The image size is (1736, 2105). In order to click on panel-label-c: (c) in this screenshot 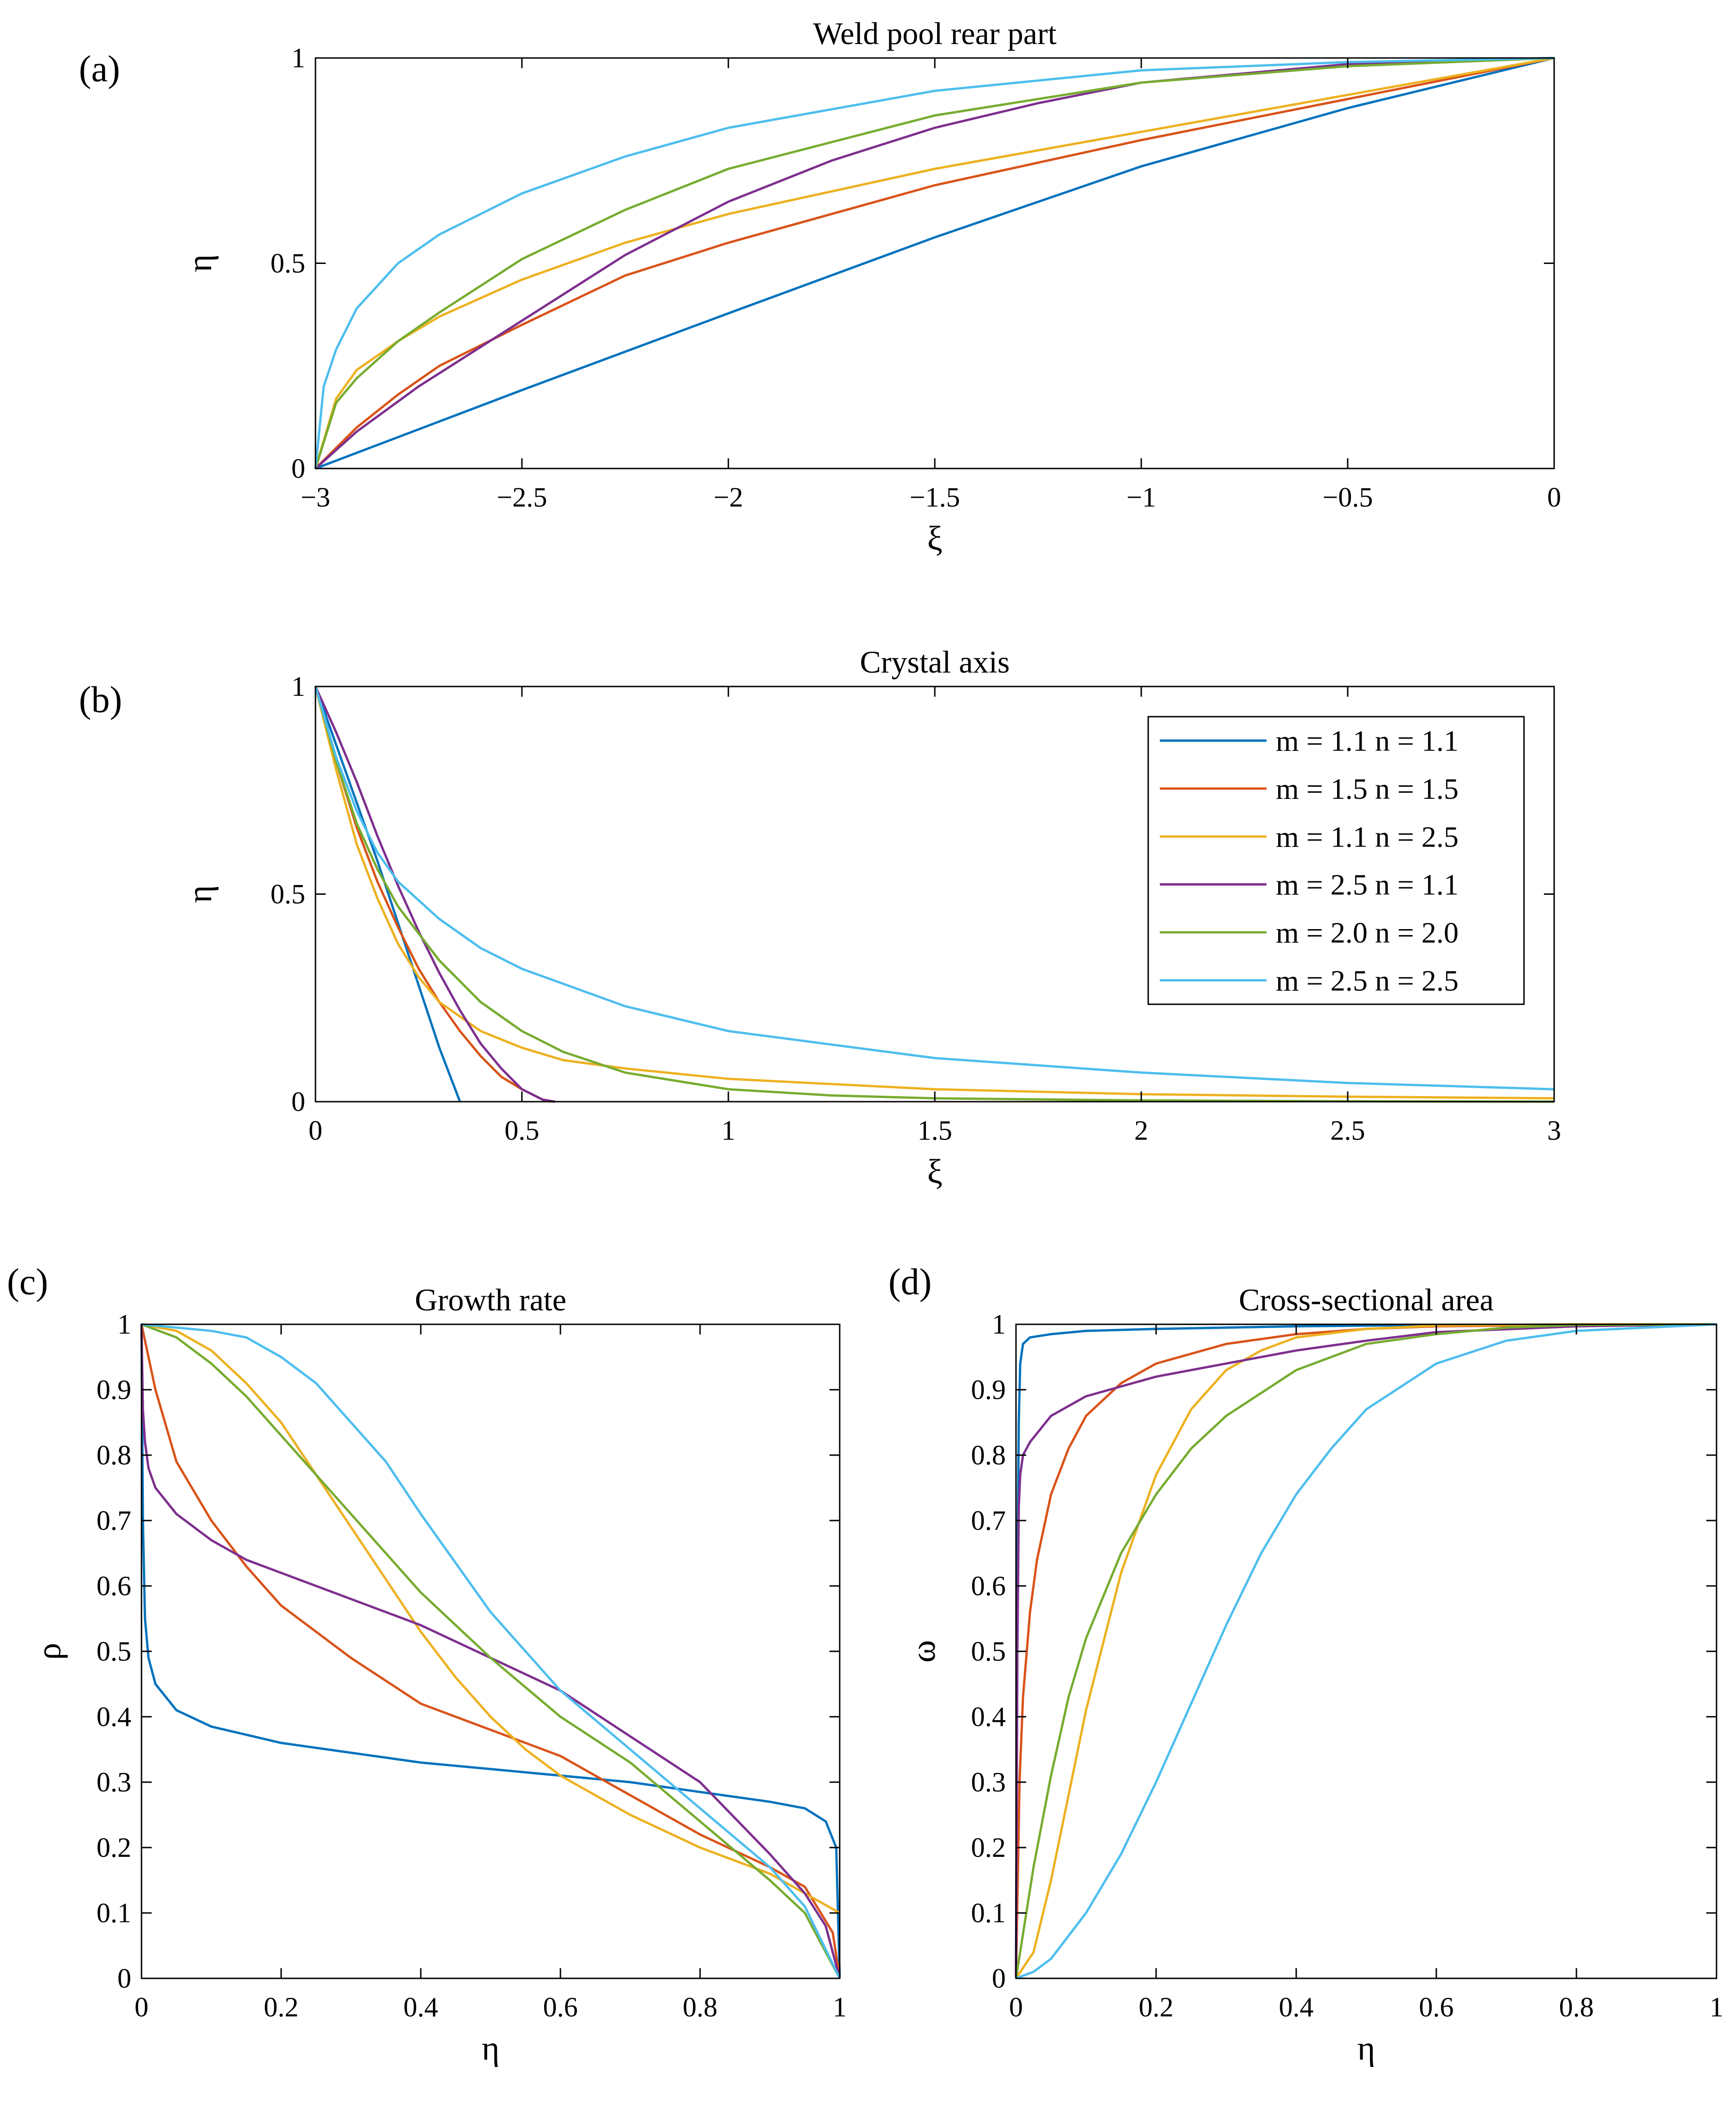, I will do `click(28, 1282)`.